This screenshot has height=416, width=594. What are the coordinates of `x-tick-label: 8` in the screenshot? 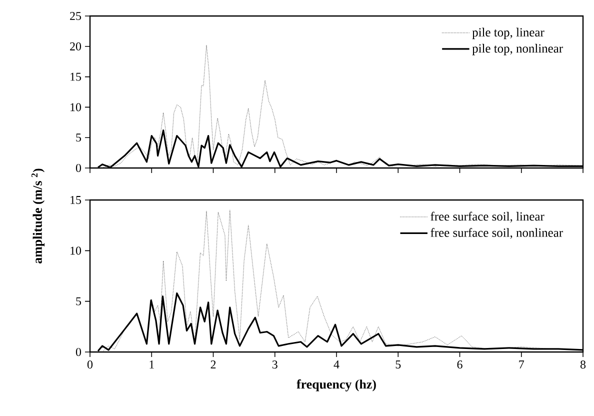 It's located at (583, 364).